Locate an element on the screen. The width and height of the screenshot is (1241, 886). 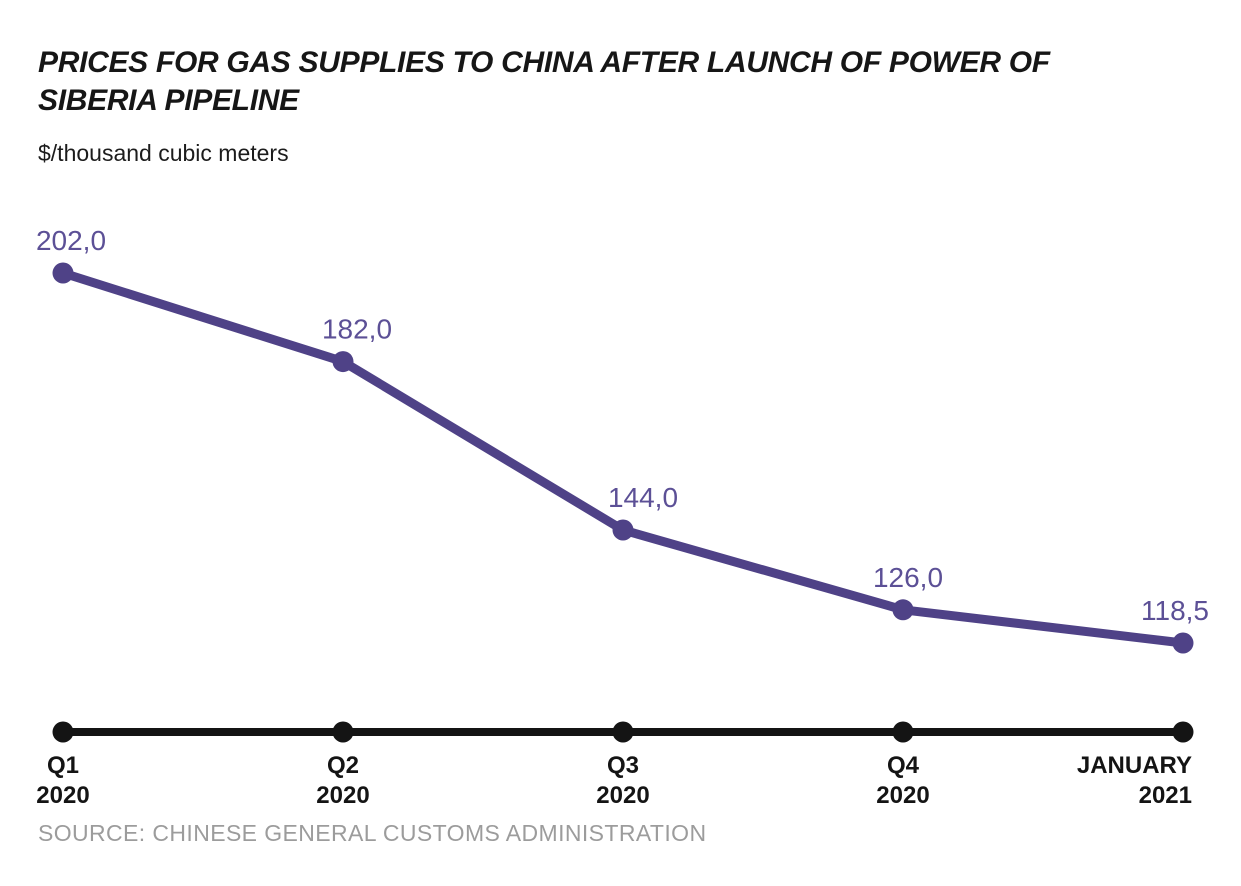
data-point-label: 202,0 is located at coordinates (71, 240).